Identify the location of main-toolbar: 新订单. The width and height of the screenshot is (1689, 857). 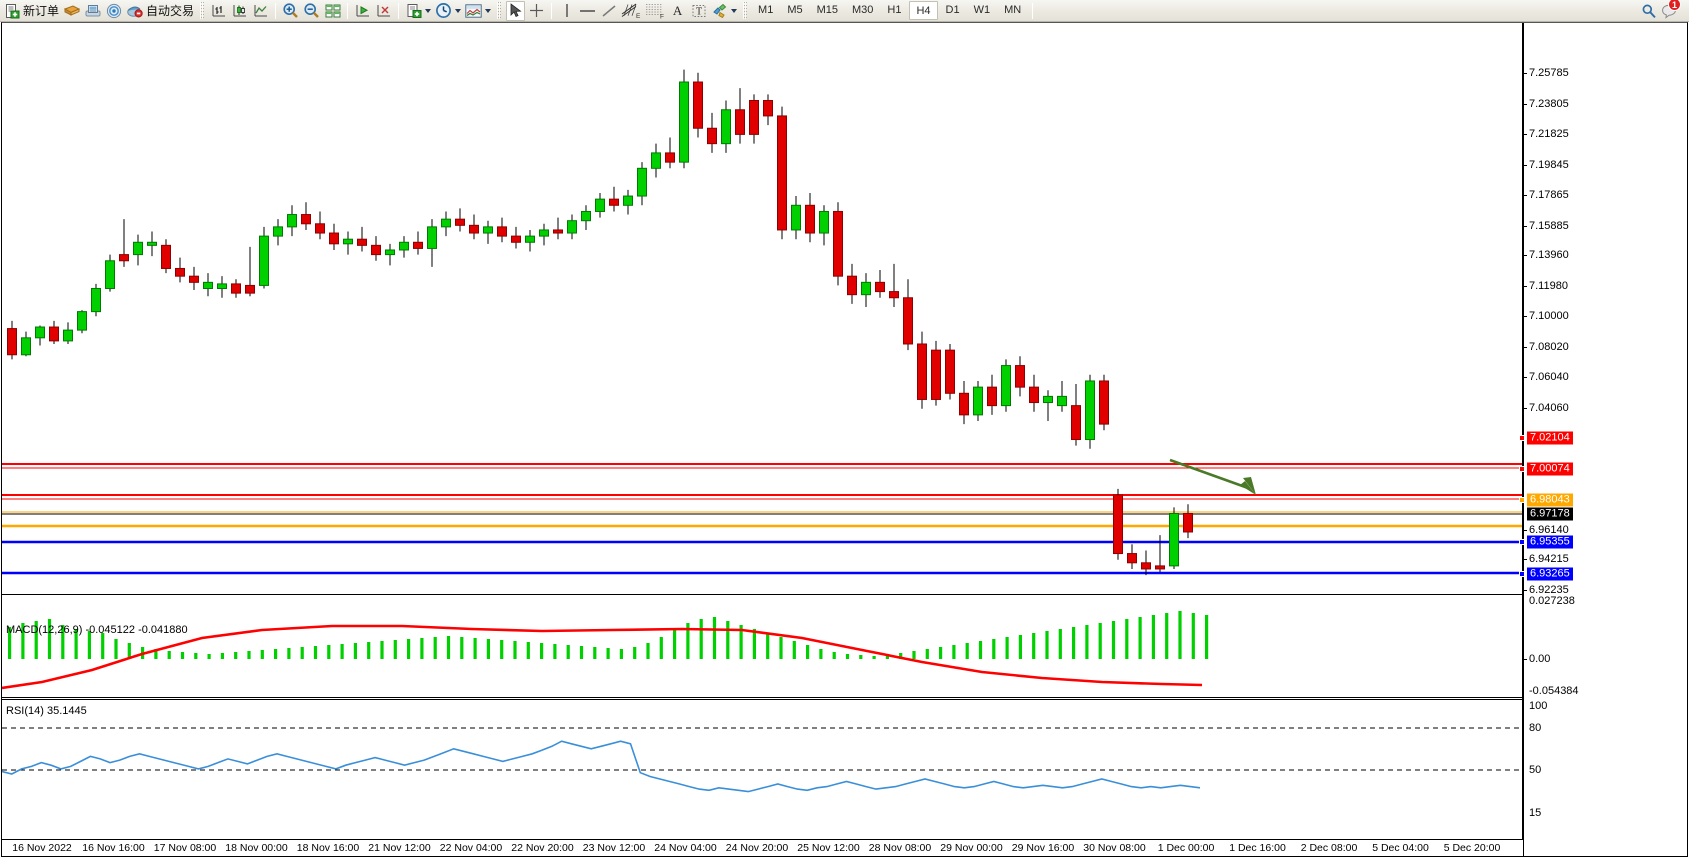
(844, 11).